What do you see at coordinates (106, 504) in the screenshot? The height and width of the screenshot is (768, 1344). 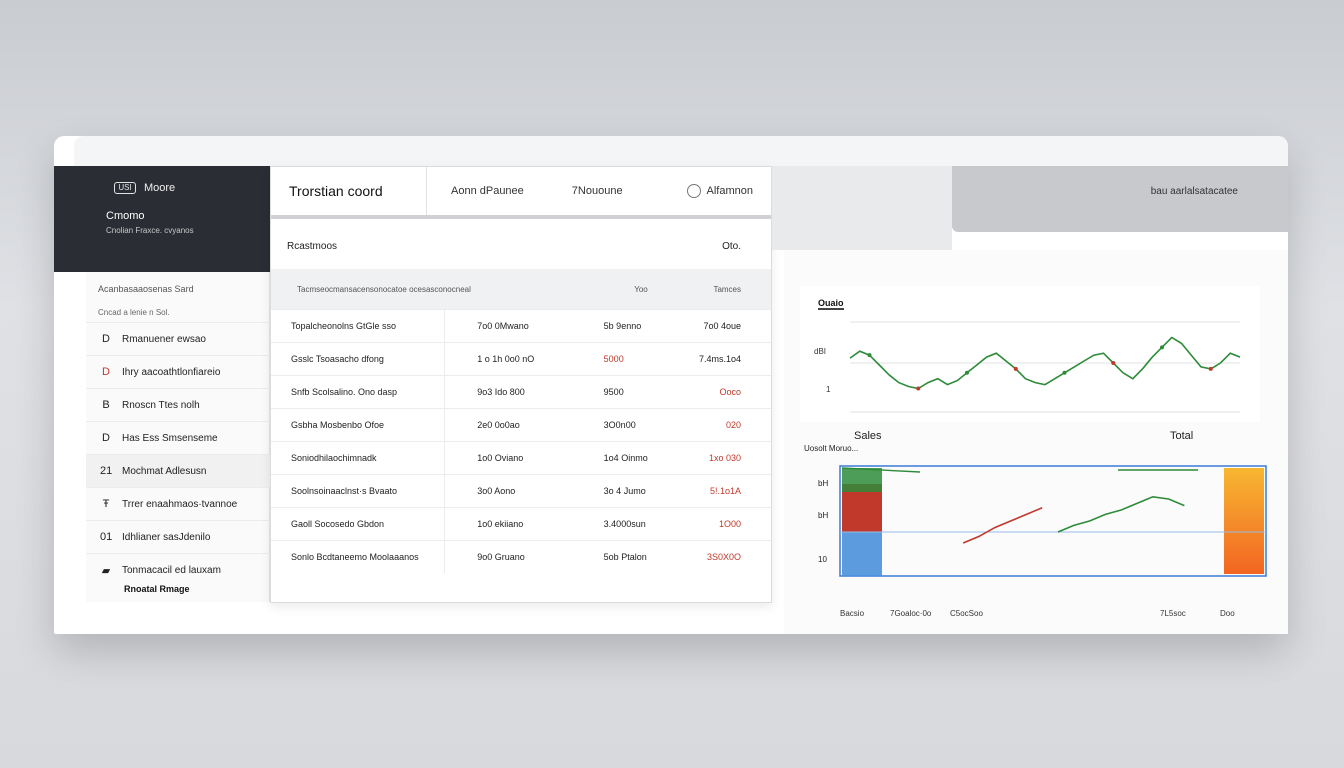 I see `sidebar-item-icon: Ŧ` at bounding box center [106, 504].